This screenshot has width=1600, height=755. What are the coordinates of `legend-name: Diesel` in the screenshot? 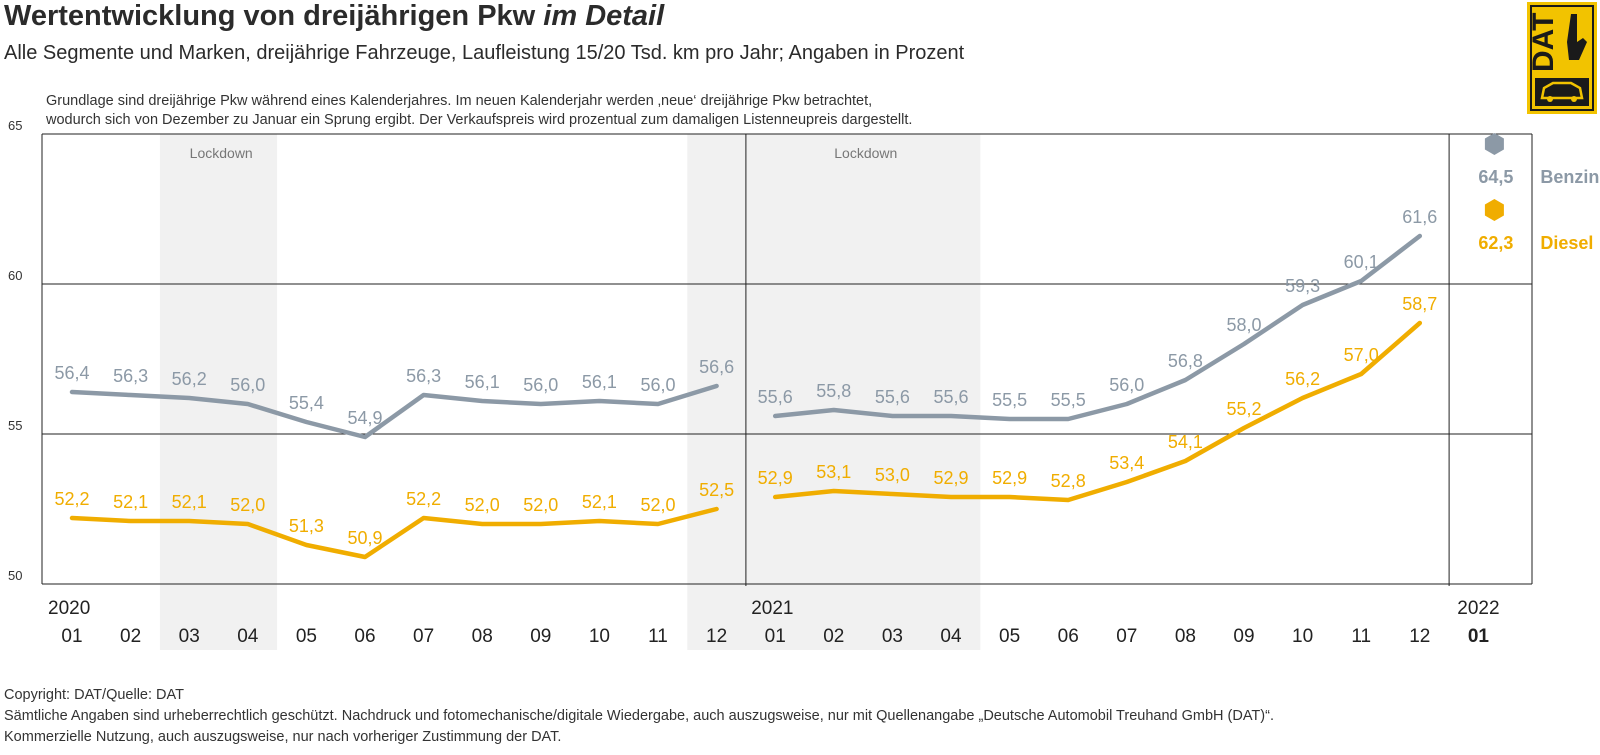 It's located at (1566, 243).